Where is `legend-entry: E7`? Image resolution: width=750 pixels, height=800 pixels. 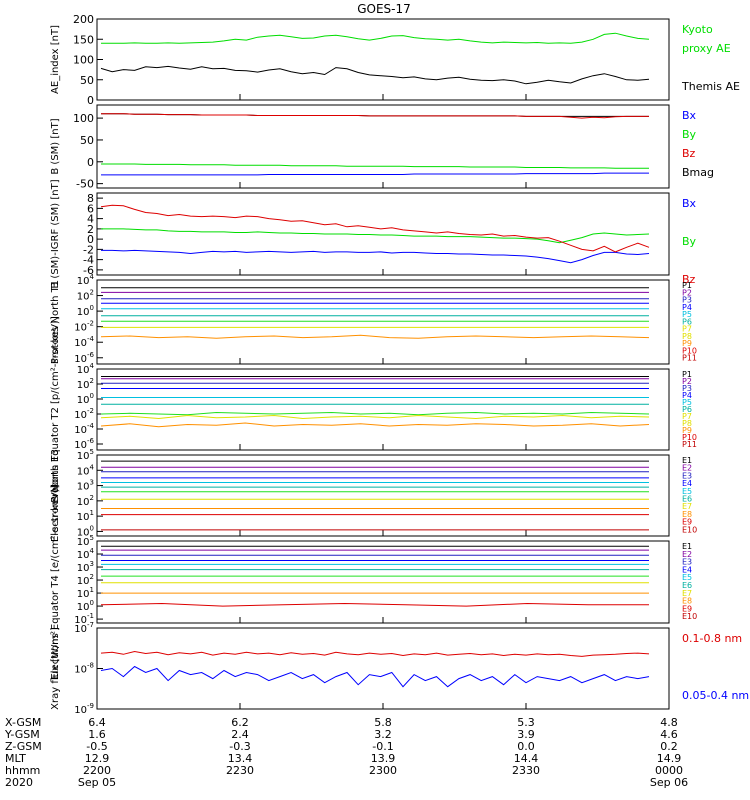 legend-entry: E7 is located at coordinates (687, 506).